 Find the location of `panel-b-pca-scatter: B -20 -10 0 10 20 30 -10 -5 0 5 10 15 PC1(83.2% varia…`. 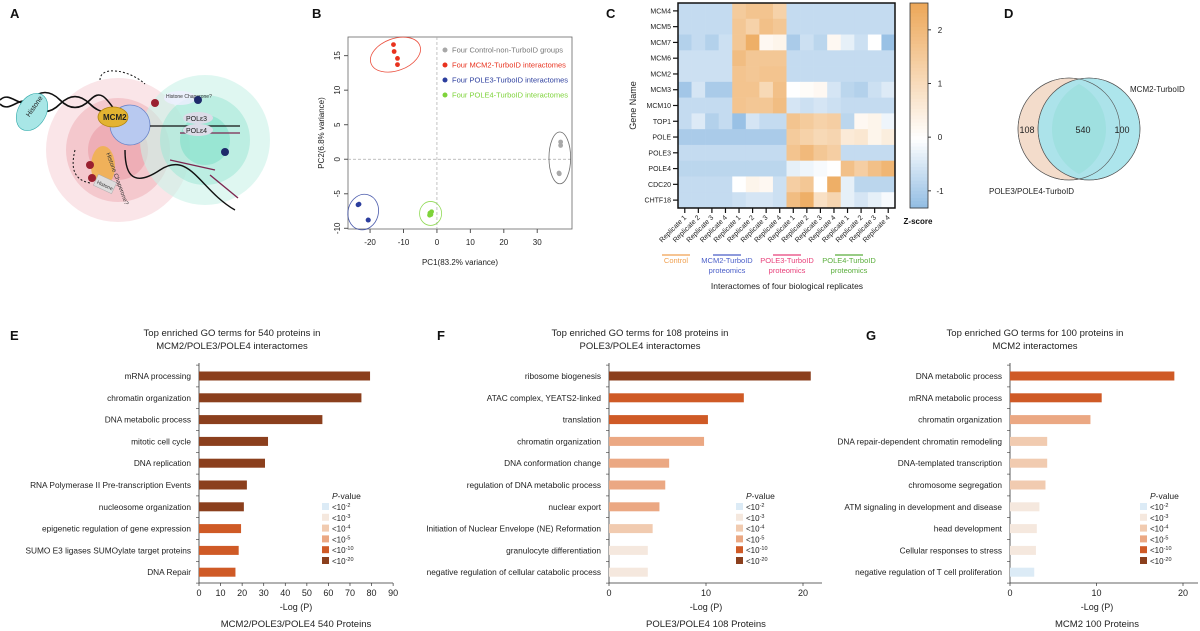

panel-b-pca-scatter: B -20 -10 0 10 20 30 -10 -5 0 5 10 15 PC1(83.2% varia… is located at coordinates (442, 136).